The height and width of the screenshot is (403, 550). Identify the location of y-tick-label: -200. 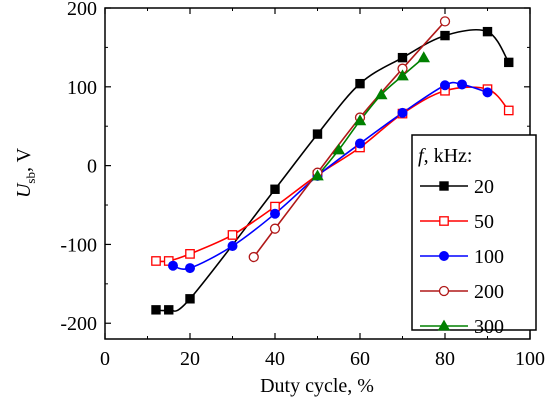
(78, 324).